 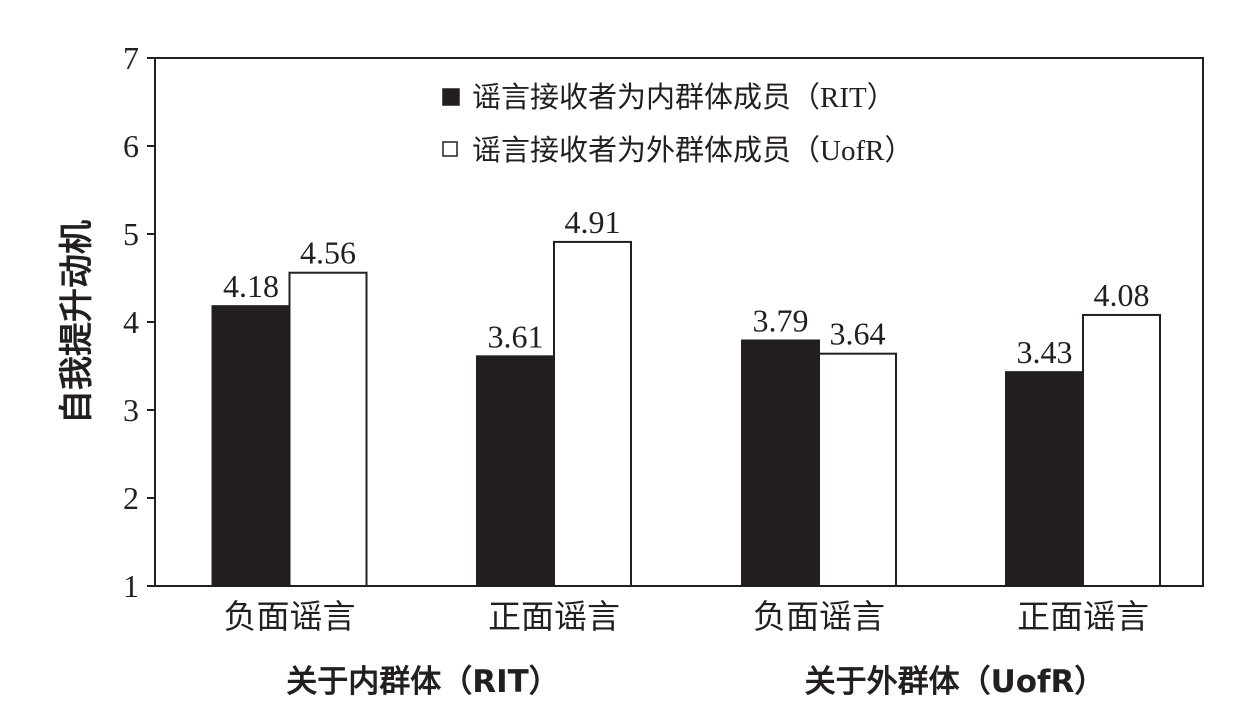 What do you see at coordinates (131, 234) in the screenshot?
I see `y-tick-label: 5` at bounding box center [131, 234].